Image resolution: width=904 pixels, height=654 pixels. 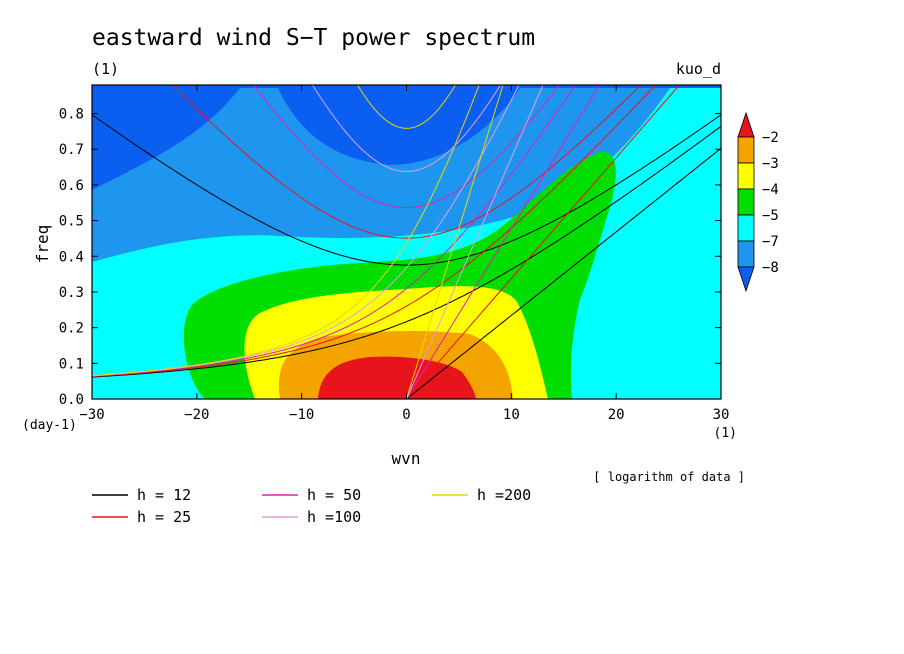 I want to click on y-tick-label: 0.2, so click(x=71, y=329).